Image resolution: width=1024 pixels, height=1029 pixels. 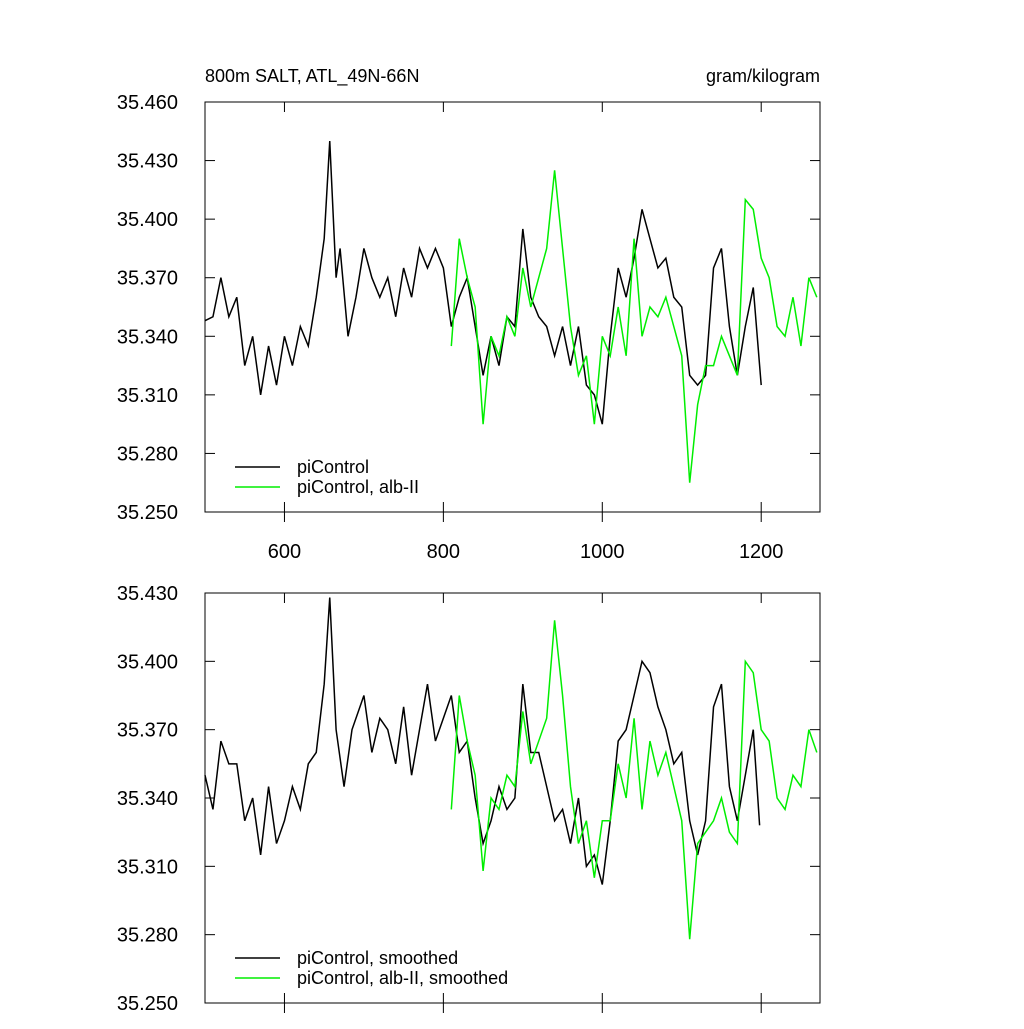 What do you see at coordinates (402, 978) in the screenshot?
I see `legend-label: piControl, alb-II, smoothed` at bounding box center [402, 978].